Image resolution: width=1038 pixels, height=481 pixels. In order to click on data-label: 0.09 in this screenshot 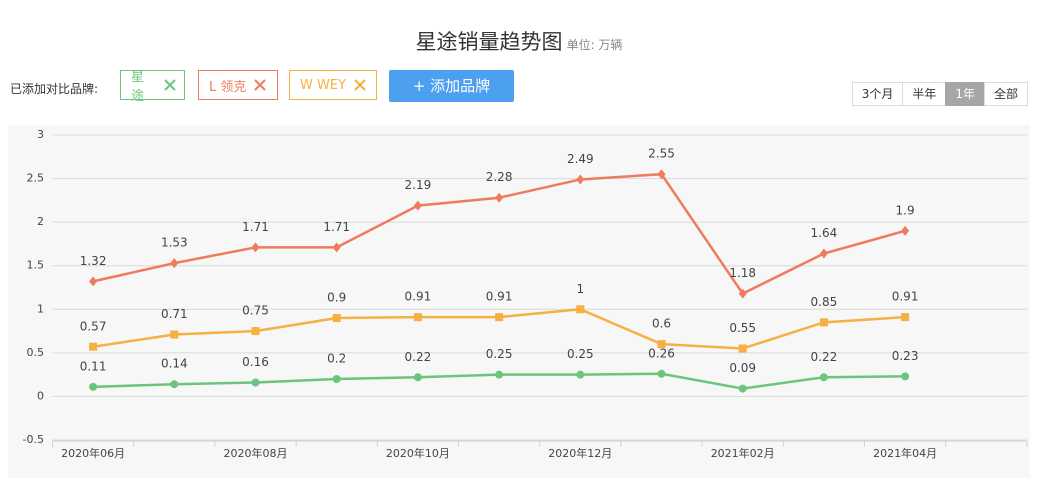, I will do `click(742, 368)`.